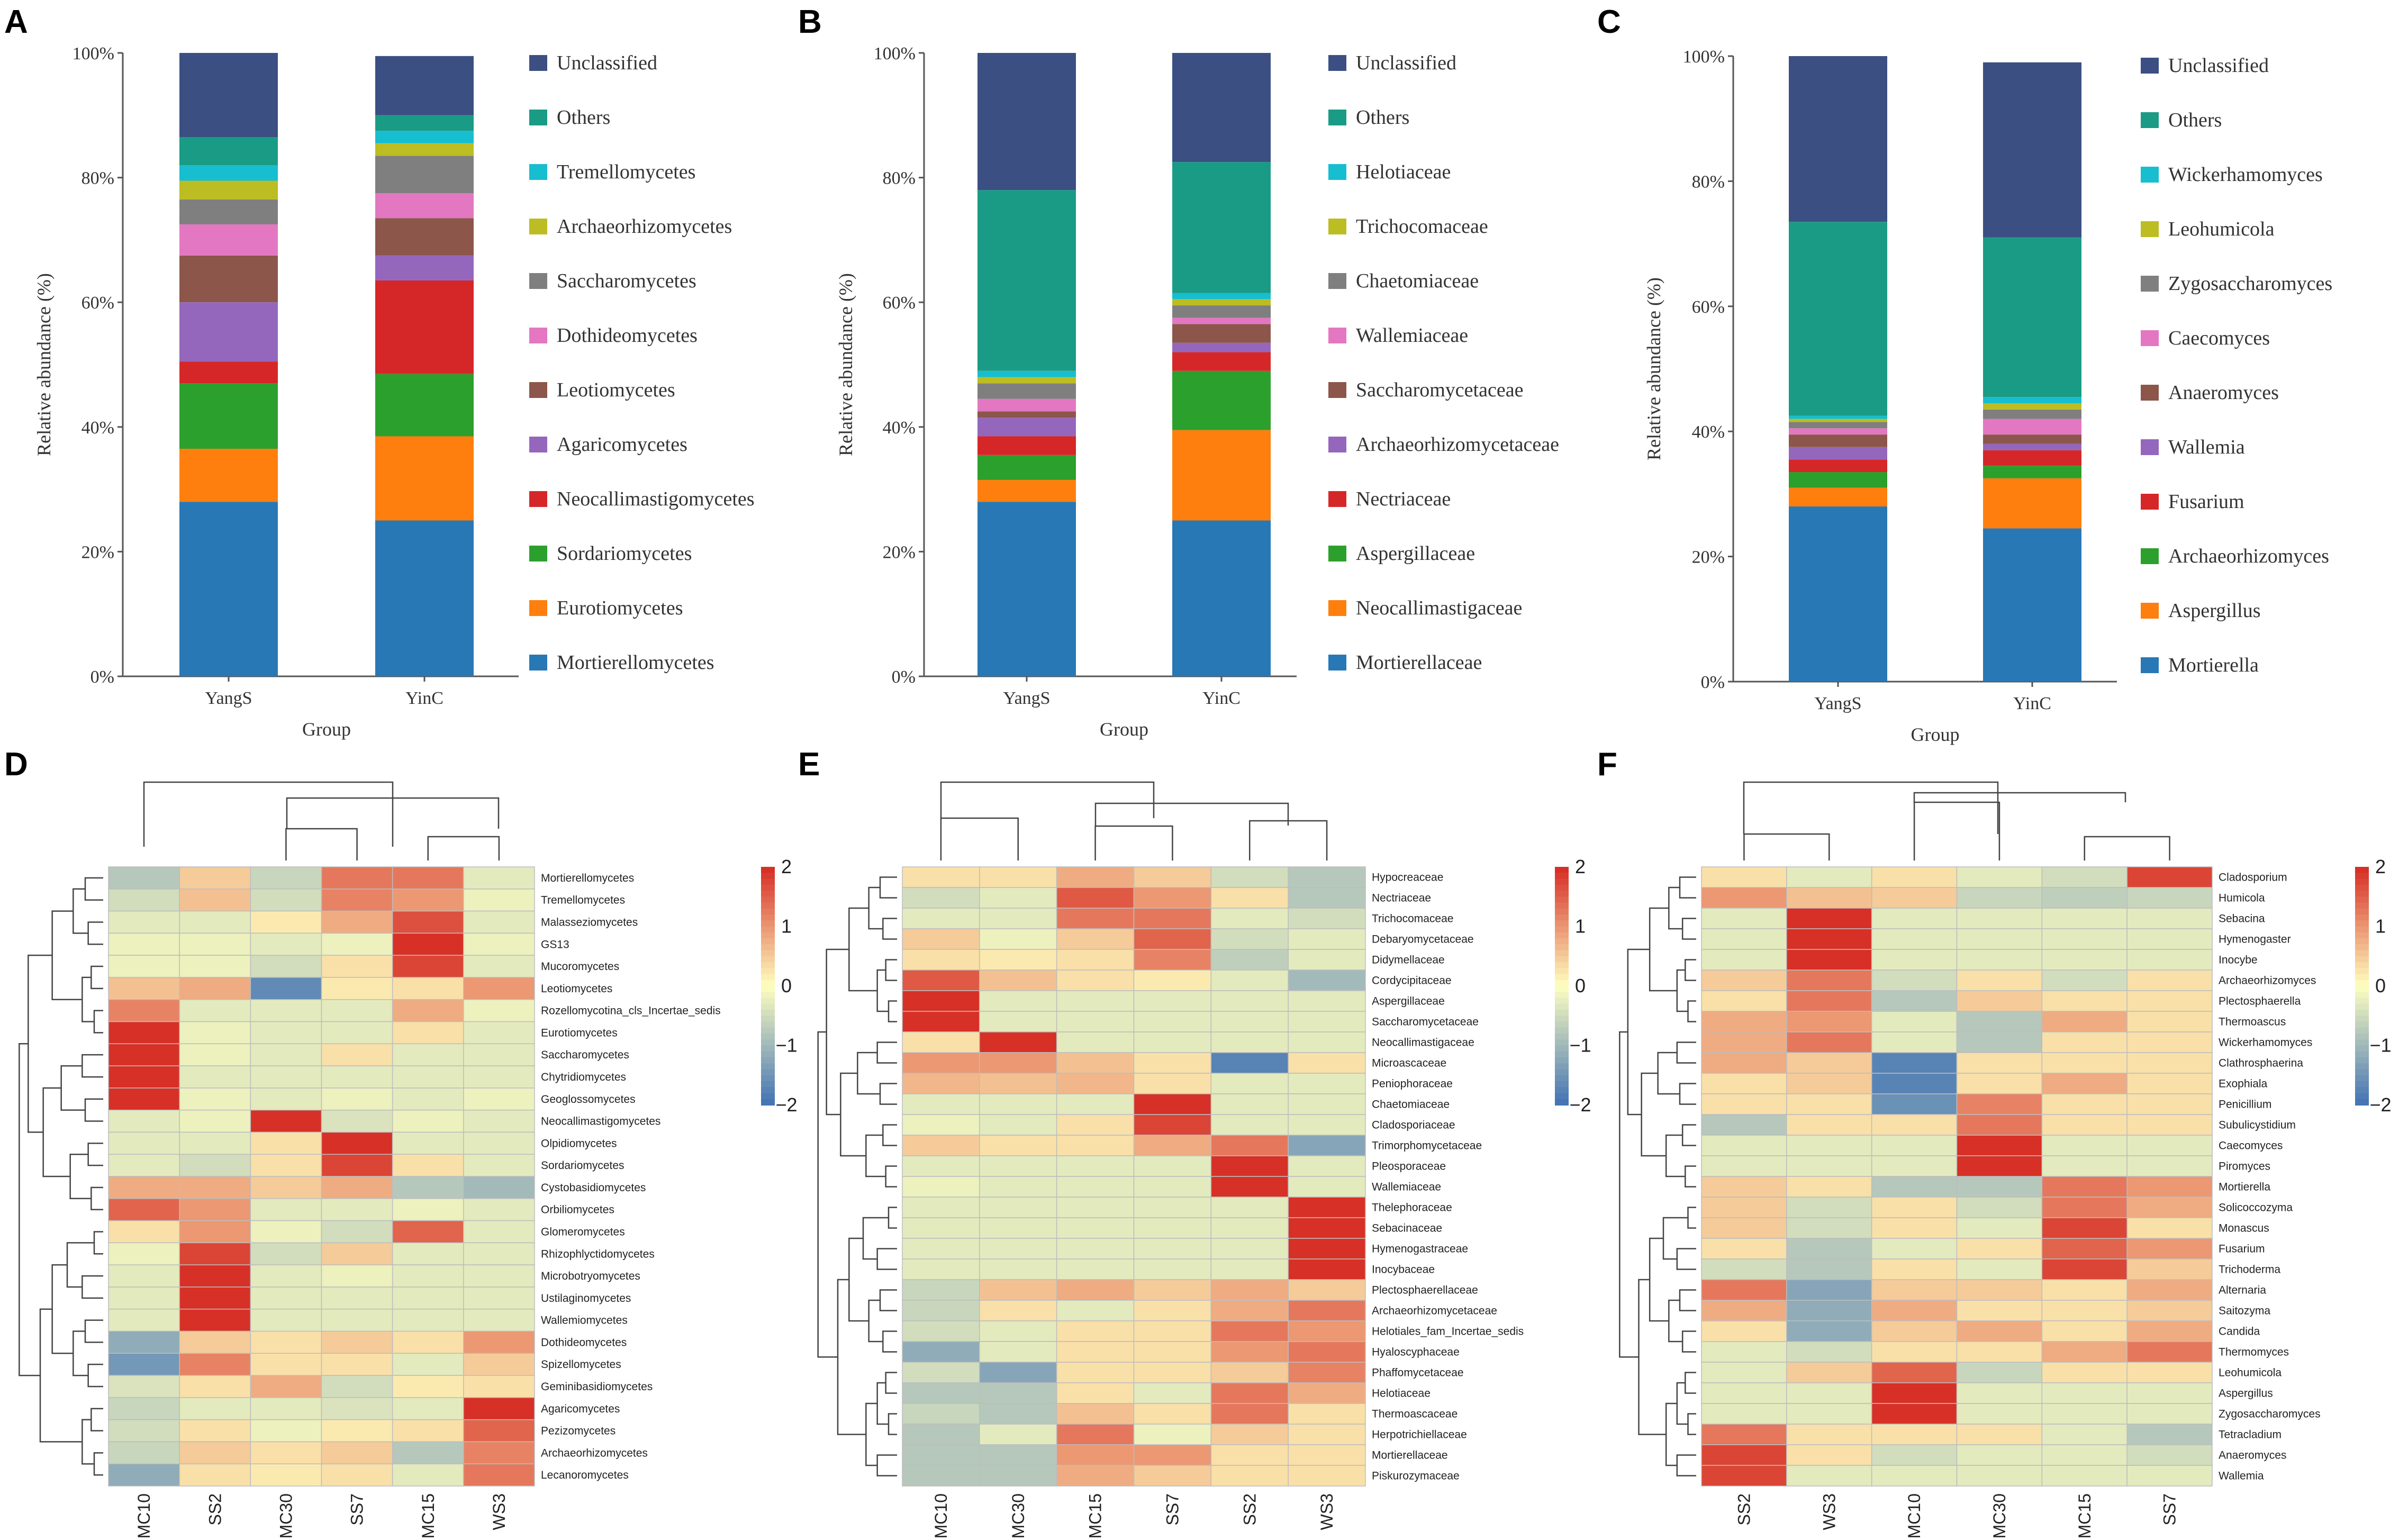  Describe the element at coordinates (1026, 698) in the screenshot. I see `x-tick-label: YangS` at that location.